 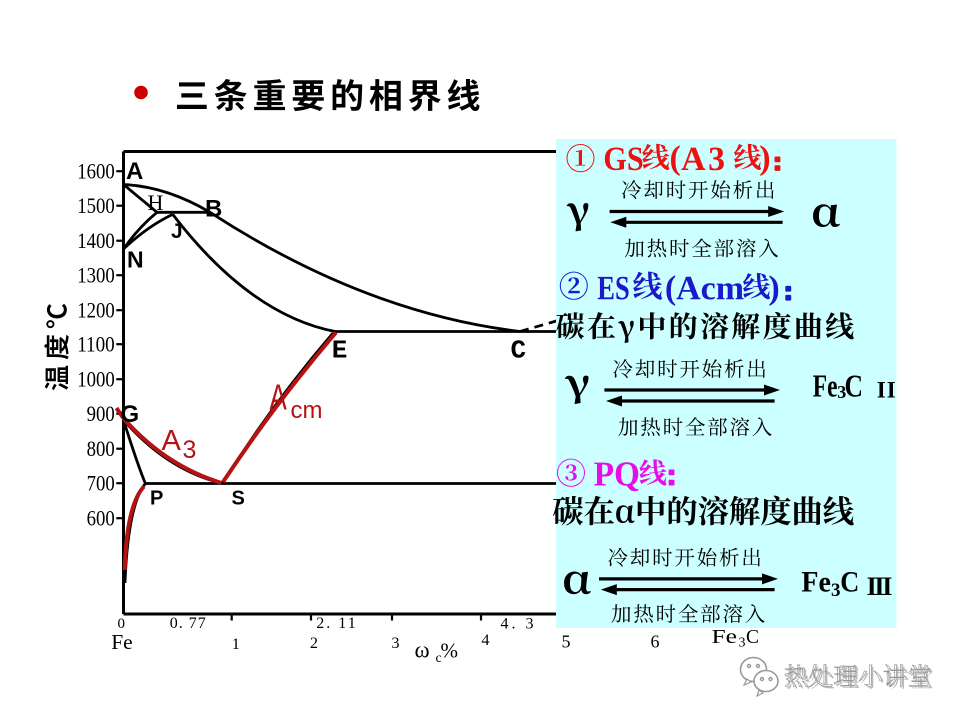 I want to click on svg-text: 2. 11, so click(x=336, y=623).